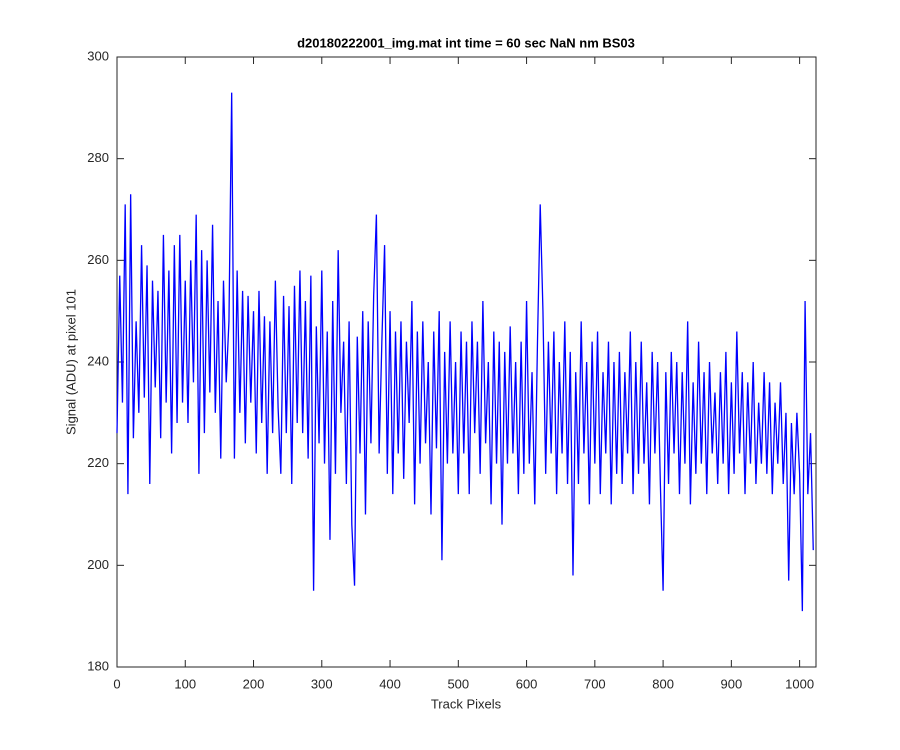 The image size is (900, 750). Describe the element at coordinates (116, 683) in the screenshot. I see `x-tick-label: 0` at that location.